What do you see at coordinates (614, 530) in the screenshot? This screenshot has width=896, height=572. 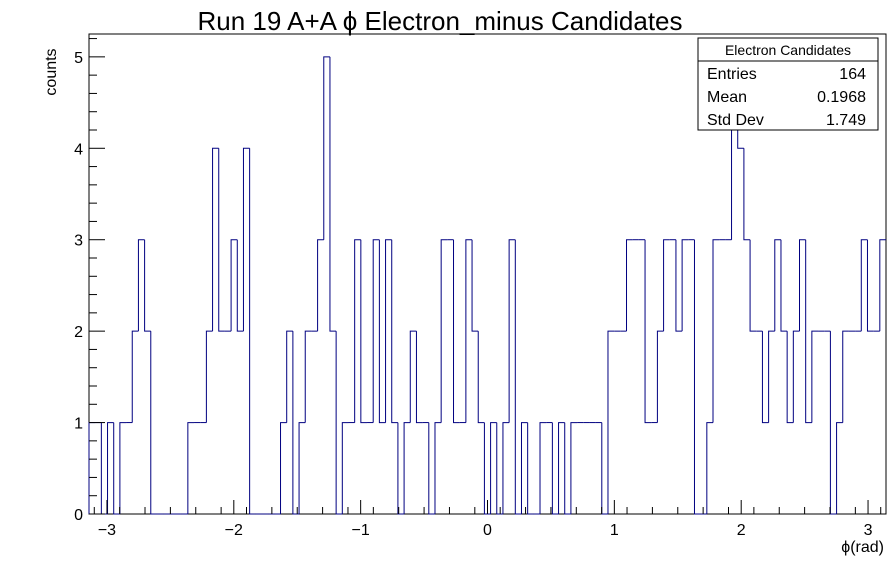 I see `x-tick-label: 1` at bounding box center [614, 530].